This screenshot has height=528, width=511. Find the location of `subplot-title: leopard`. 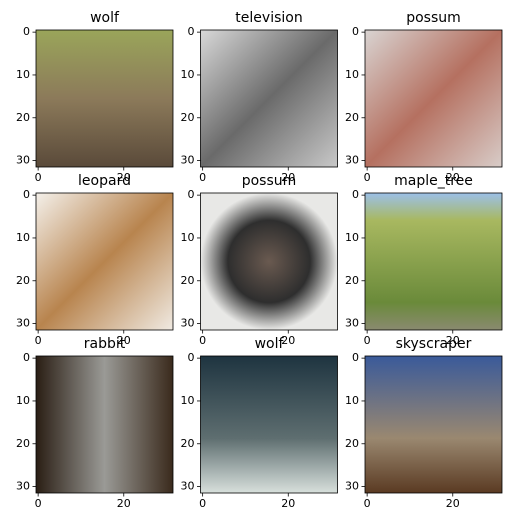

subplot-title: leopard is located at coordinates (104, 181).